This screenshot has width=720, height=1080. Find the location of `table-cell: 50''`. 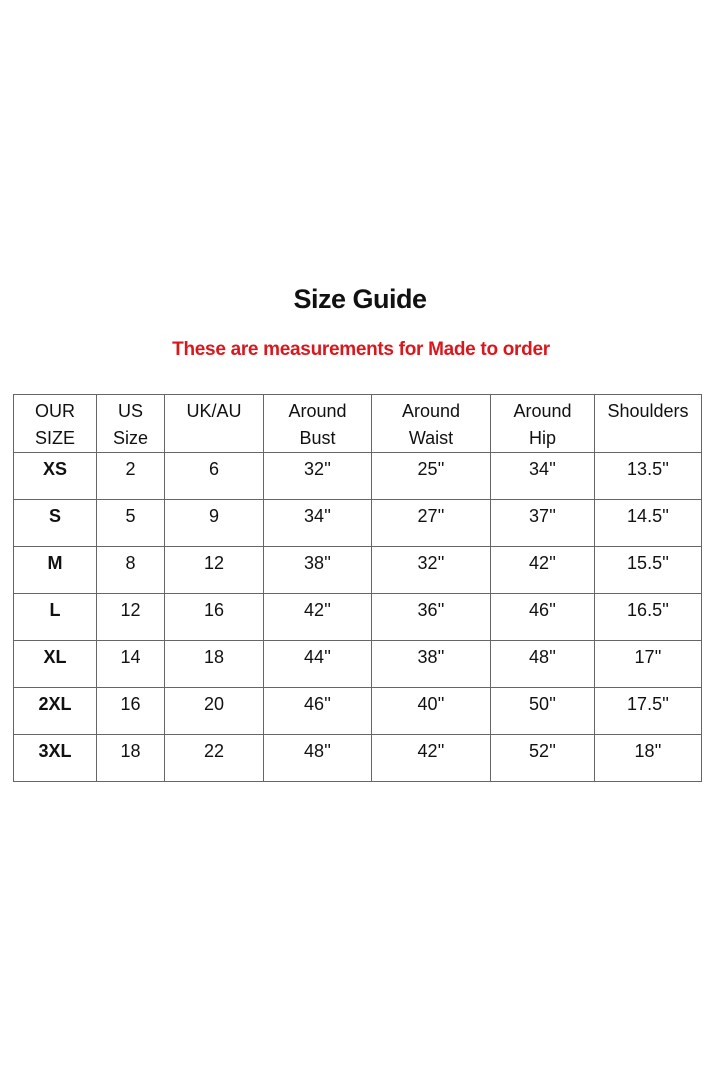

table-cell: 50'' is located at coordinates (542, 711).